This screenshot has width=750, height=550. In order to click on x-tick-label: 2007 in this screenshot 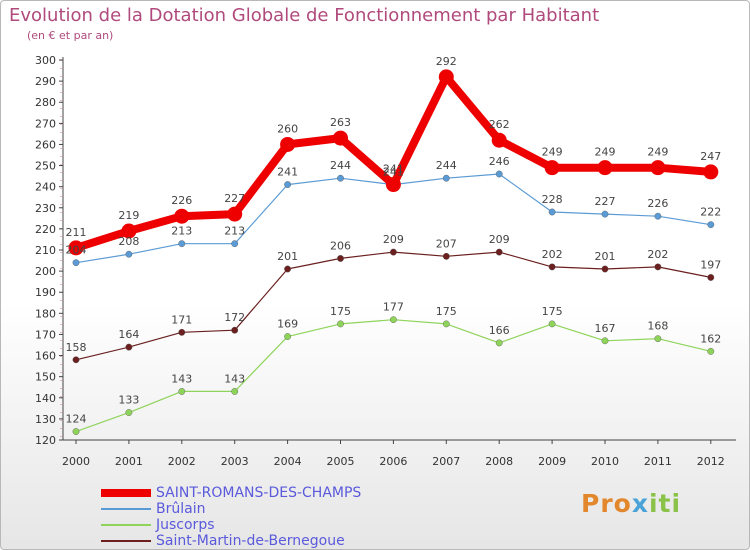, I will do `click(446, 461)`.